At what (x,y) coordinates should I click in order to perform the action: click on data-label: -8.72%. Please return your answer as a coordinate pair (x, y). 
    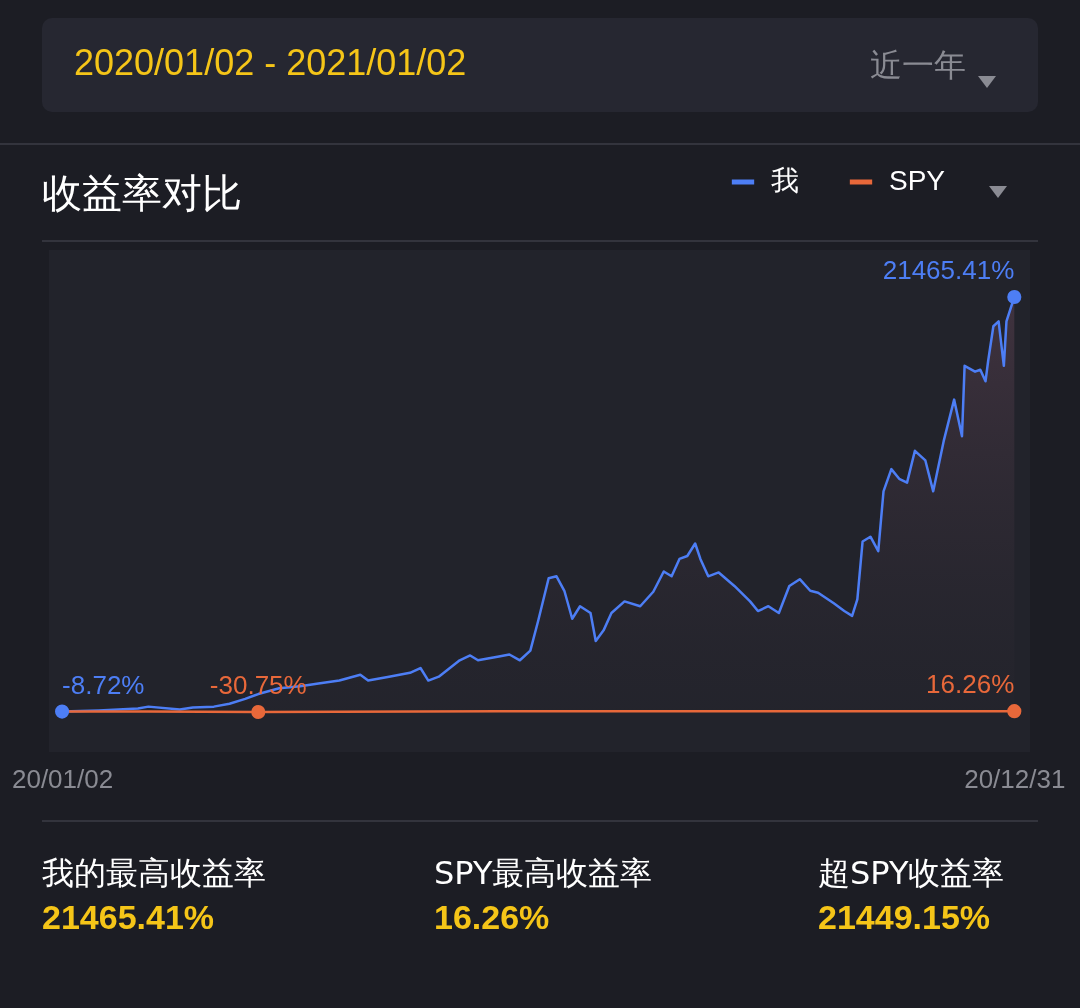
    Looking at the image, I should click on (103, 684).